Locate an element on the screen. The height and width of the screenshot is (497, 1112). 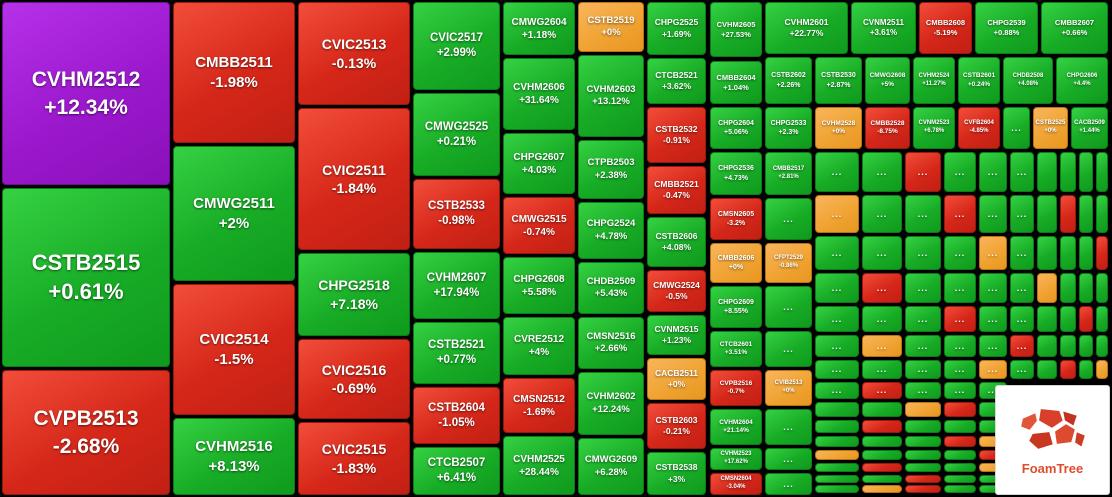
treemap-cell: CVRE2512 +4% is located at coordinates (539, 346).